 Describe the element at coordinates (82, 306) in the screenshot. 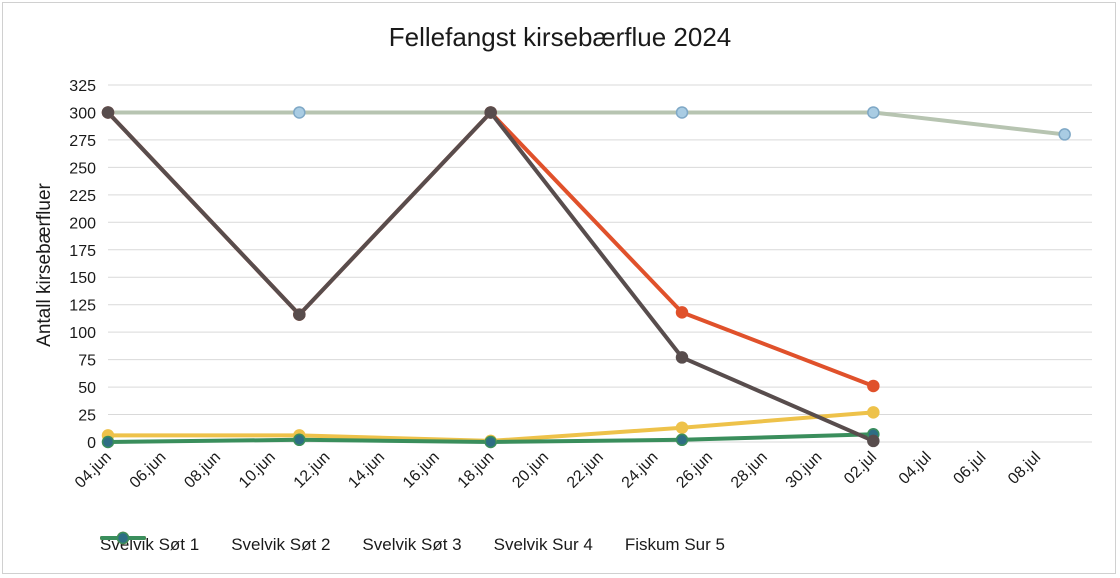

I see `y-tick-label: 125` at that location.